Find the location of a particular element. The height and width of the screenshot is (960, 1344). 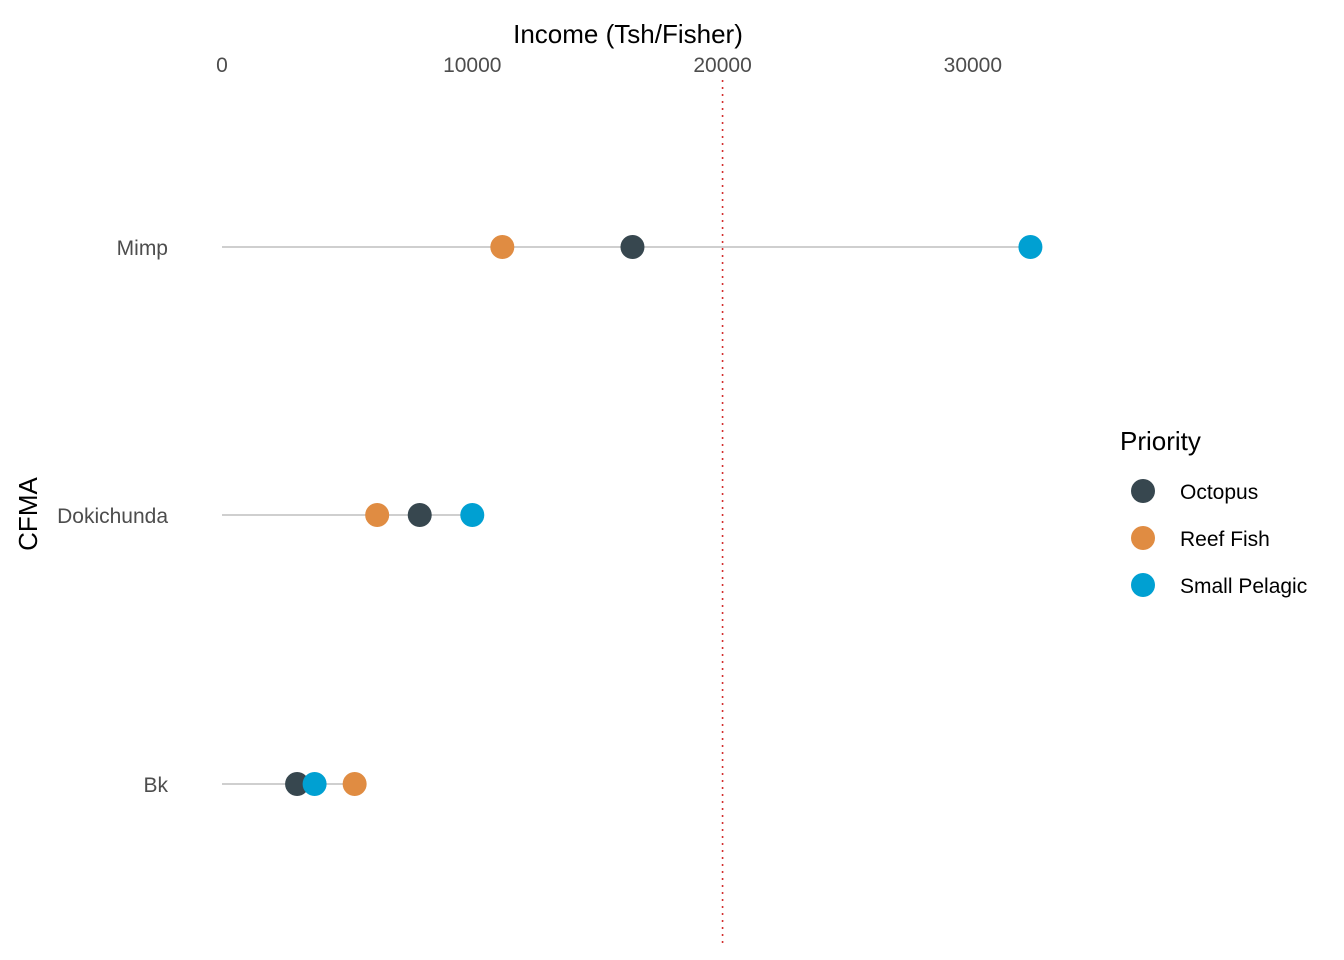

x-tick-label: 10000 is located at coordinates (472, 65).